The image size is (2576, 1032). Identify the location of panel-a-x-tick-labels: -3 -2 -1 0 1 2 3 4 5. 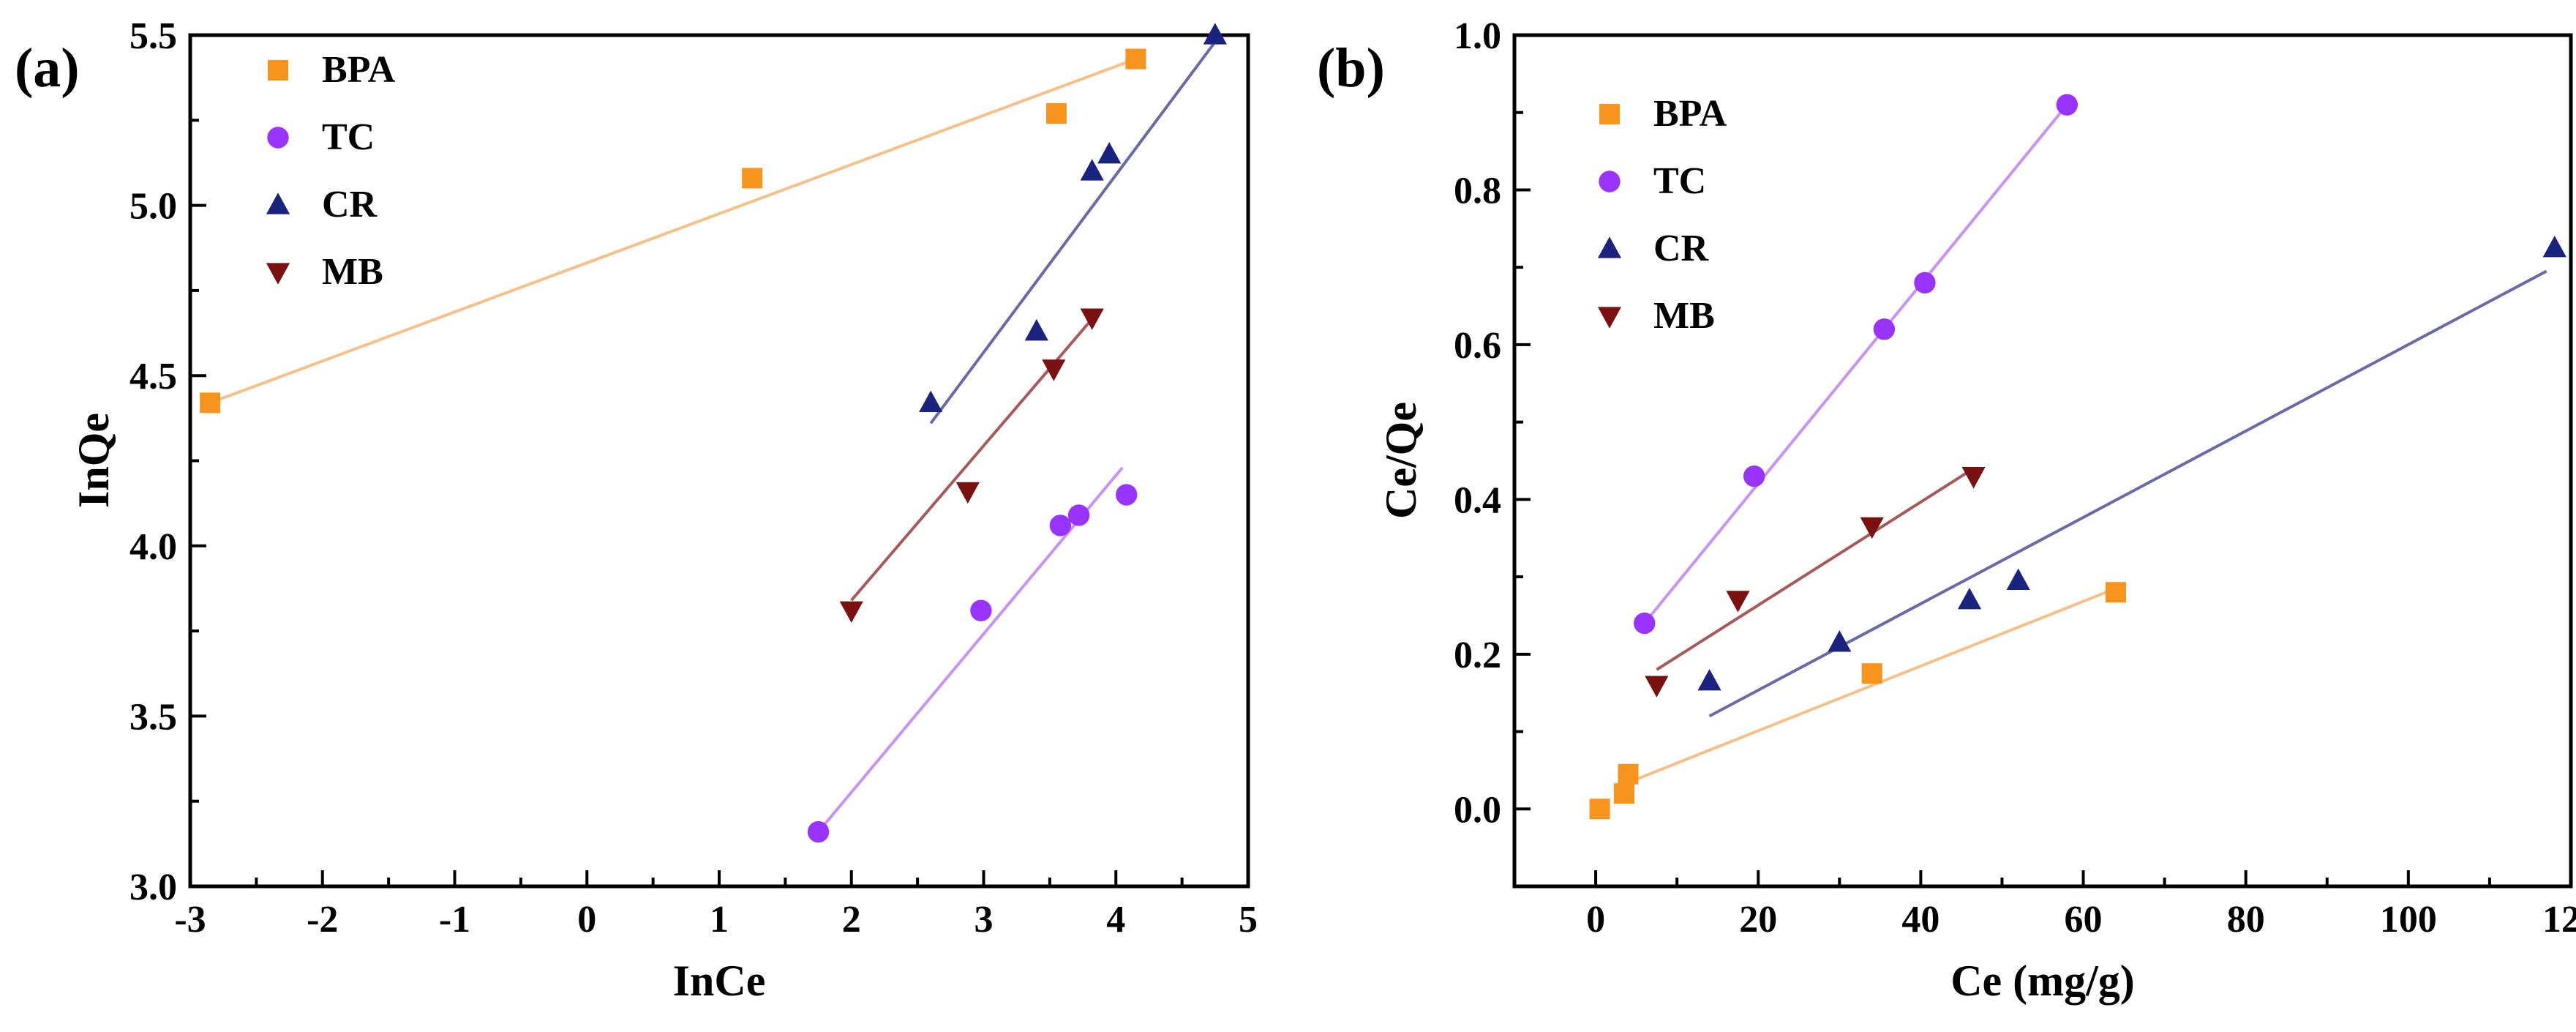
(716, 920).